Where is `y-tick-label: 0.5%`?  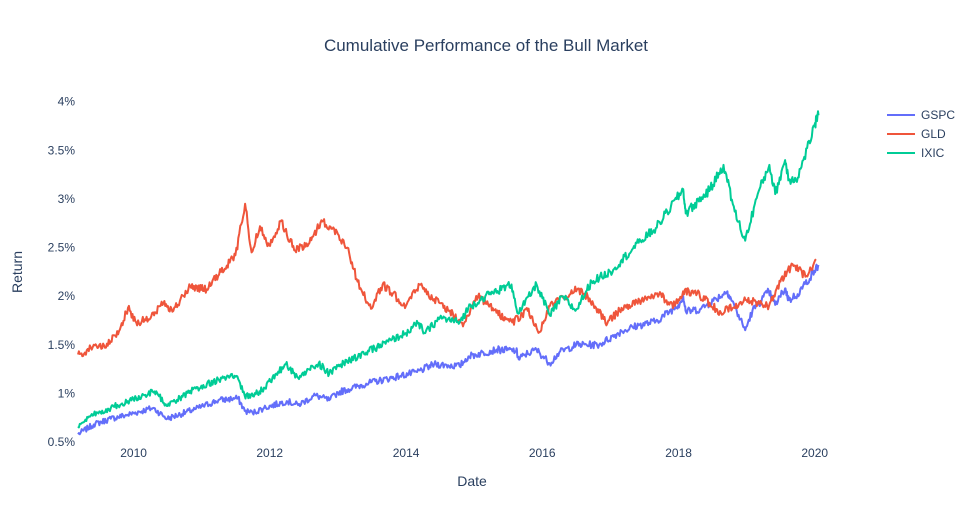
y-tick-label: 0.5% is located at coordinates (62, 442).